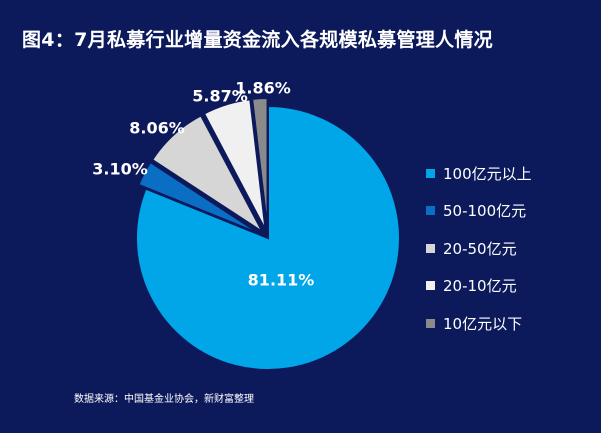  Describe the element at coordinates (164, 399) in the screenshot. I see `source-note: 数据来源：中国基金业协会，新财富整理` at that location.